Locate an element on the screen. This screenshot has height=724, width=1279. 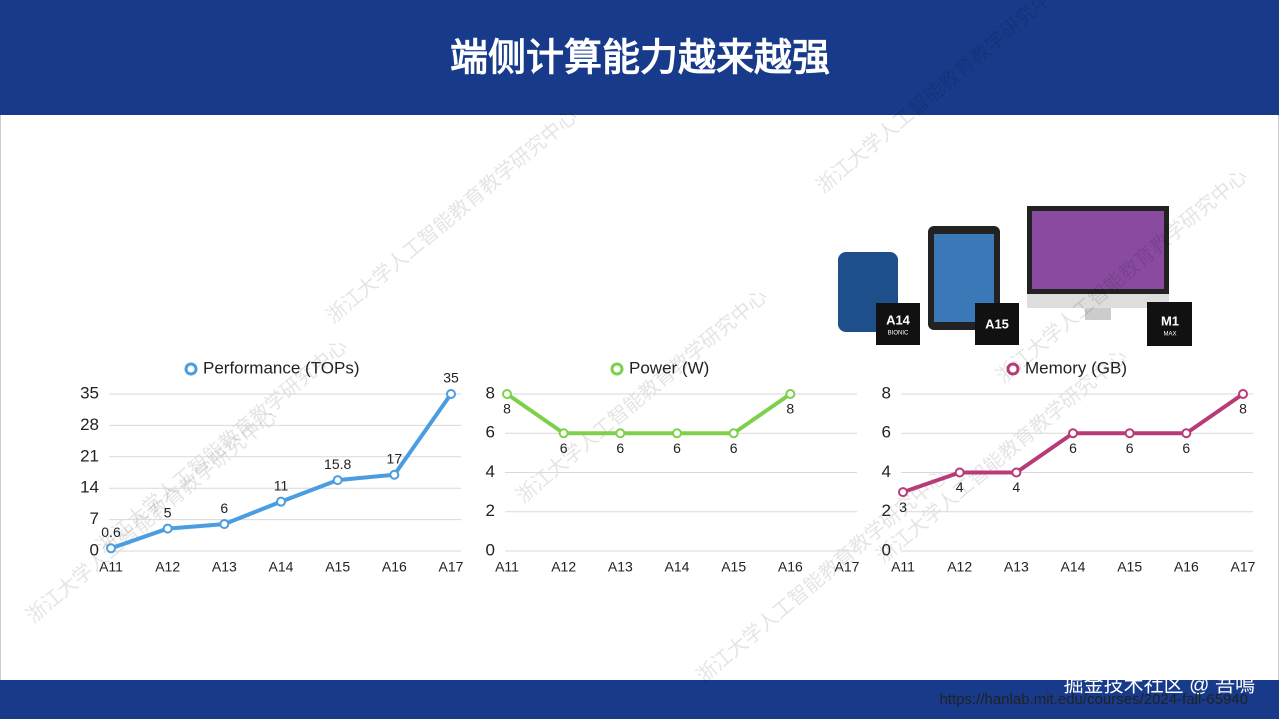
y-tick-label: 28 is located at coordinates (89, 424).